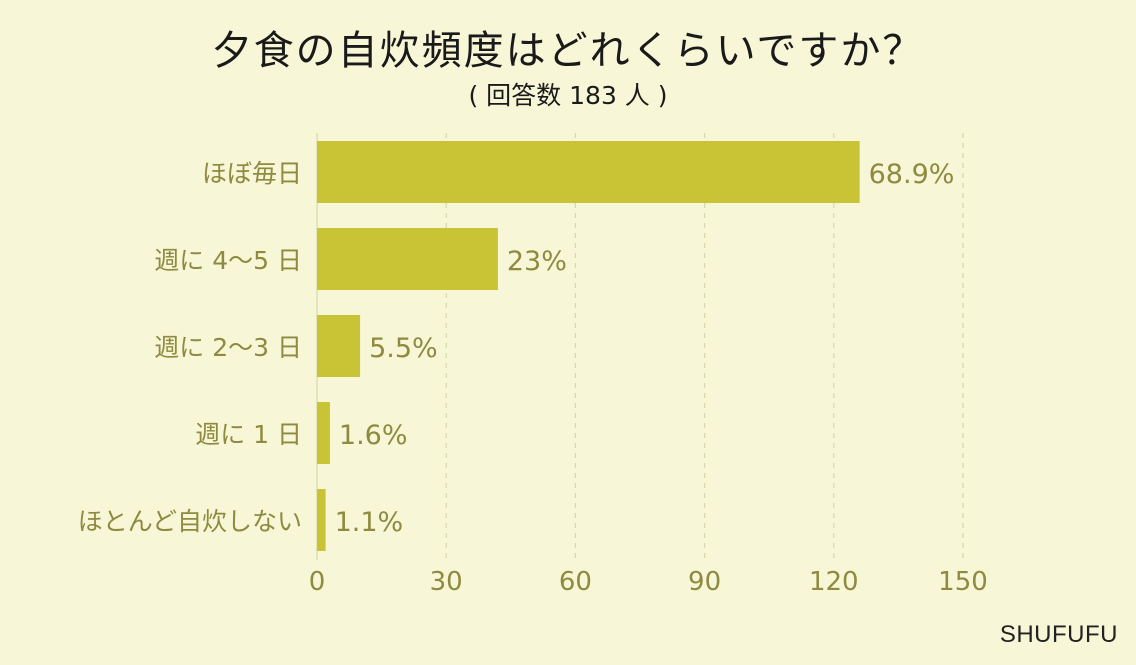 This screenshot has width=1136, height=665. I want to click on category-label: ほぼ毎日, so click(252, 173).